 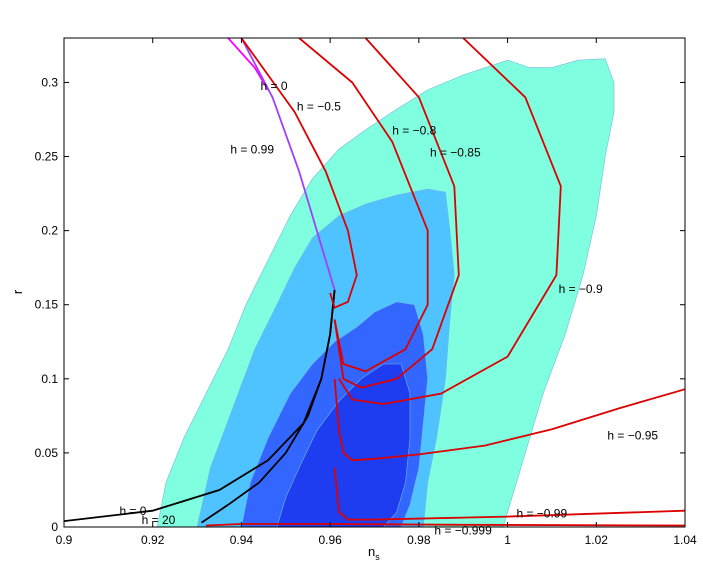 I want to click on x-tick-label: 0.92, so click(x=153, y=540).